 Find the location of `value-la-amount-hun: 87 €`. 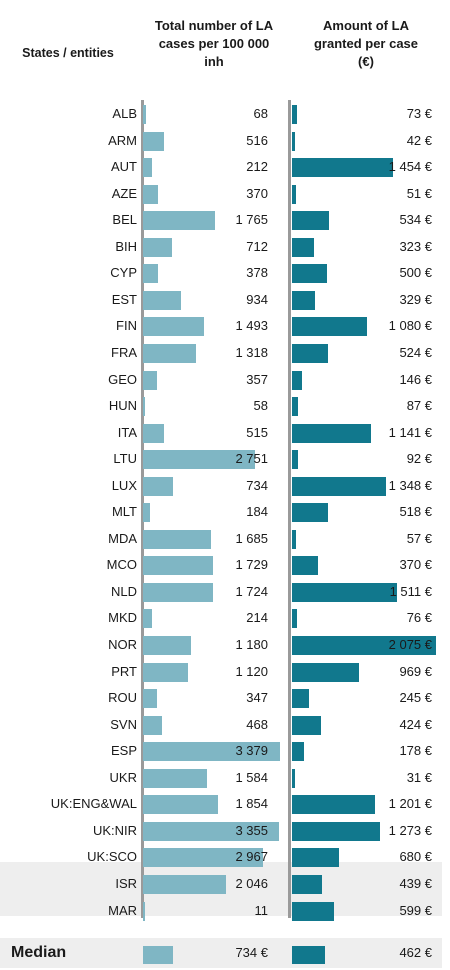

value-la-amount-hun: 87 € is located at coordinates (419, 406).